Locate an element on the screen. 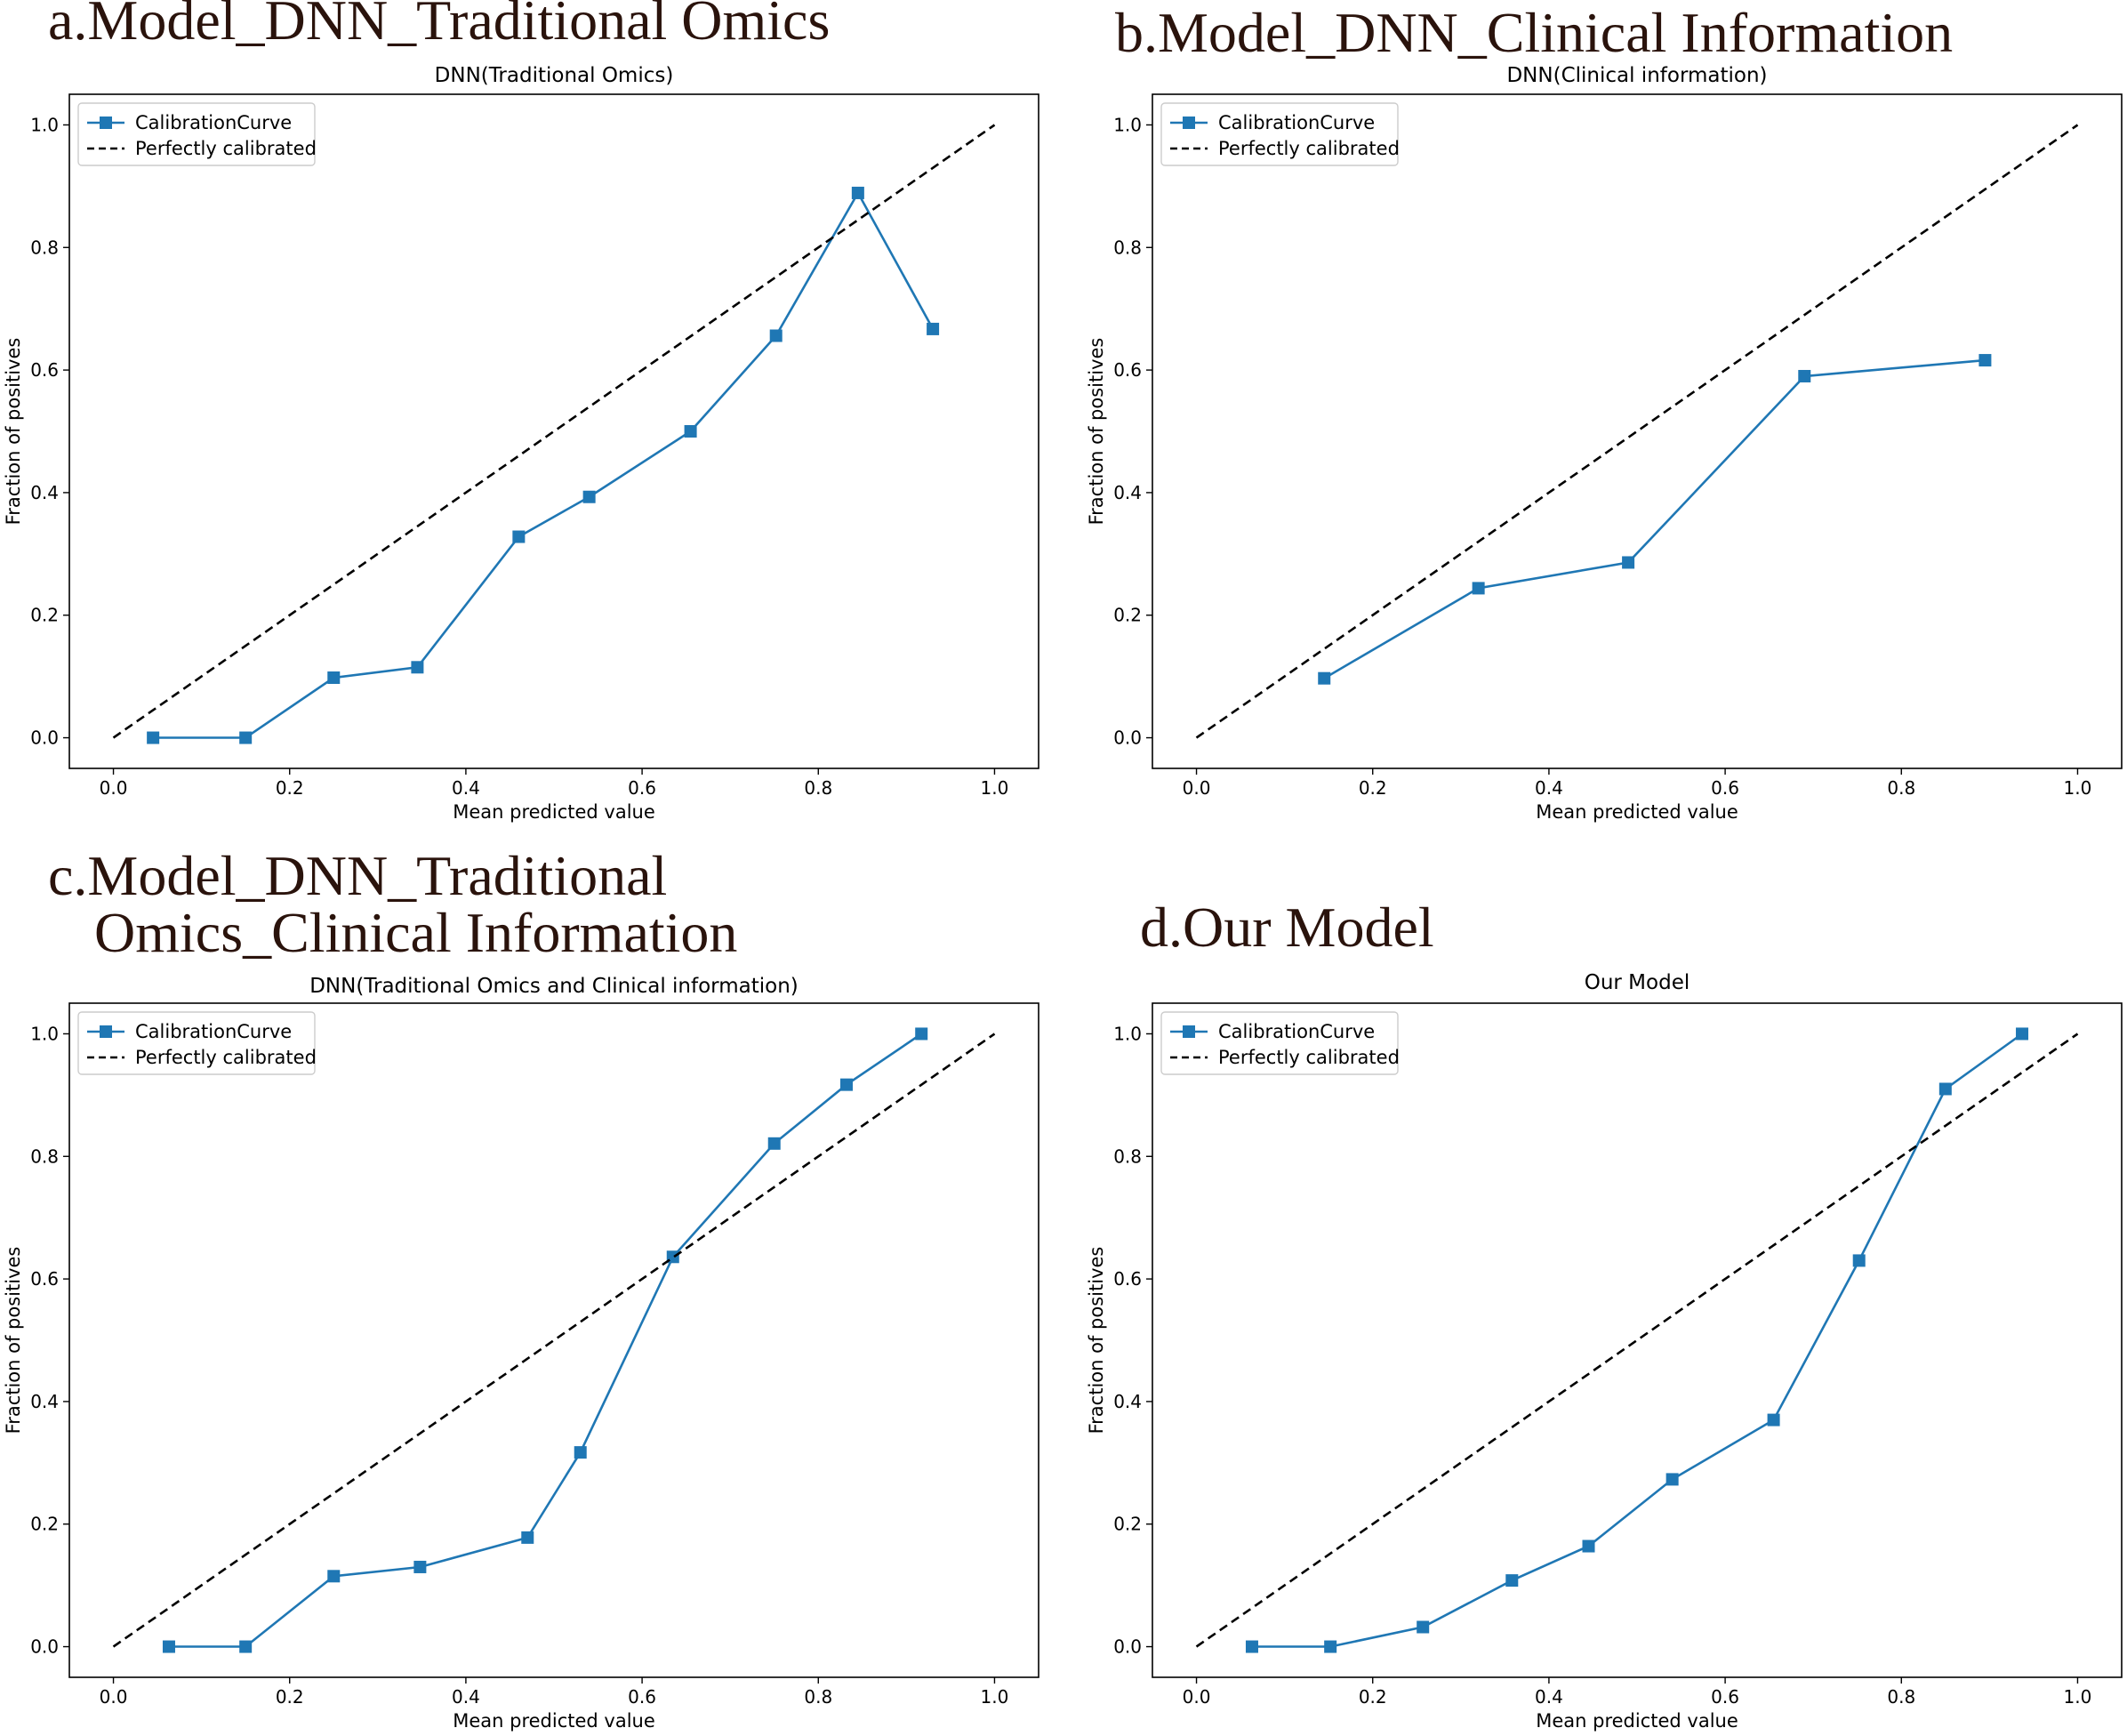 The image size is (2127, 1736). panel-heading: d.Our Model is located at coordinates (1287, 928).